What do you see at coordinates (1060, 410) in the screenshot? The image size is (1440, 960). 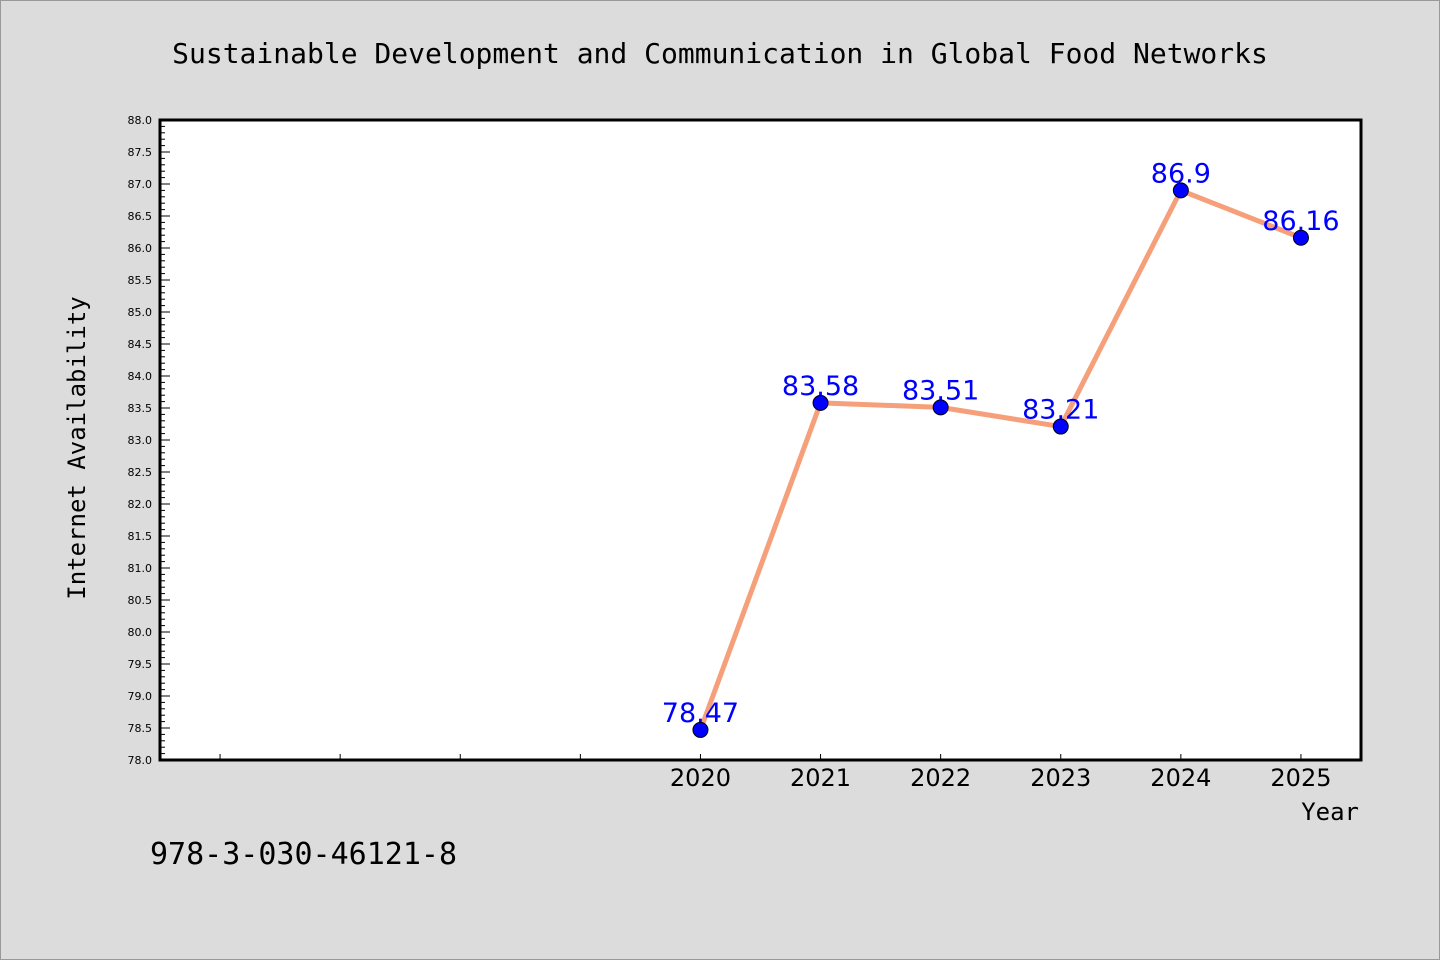 I see `data-label: 83.21` at bounding box center [1060, 410].